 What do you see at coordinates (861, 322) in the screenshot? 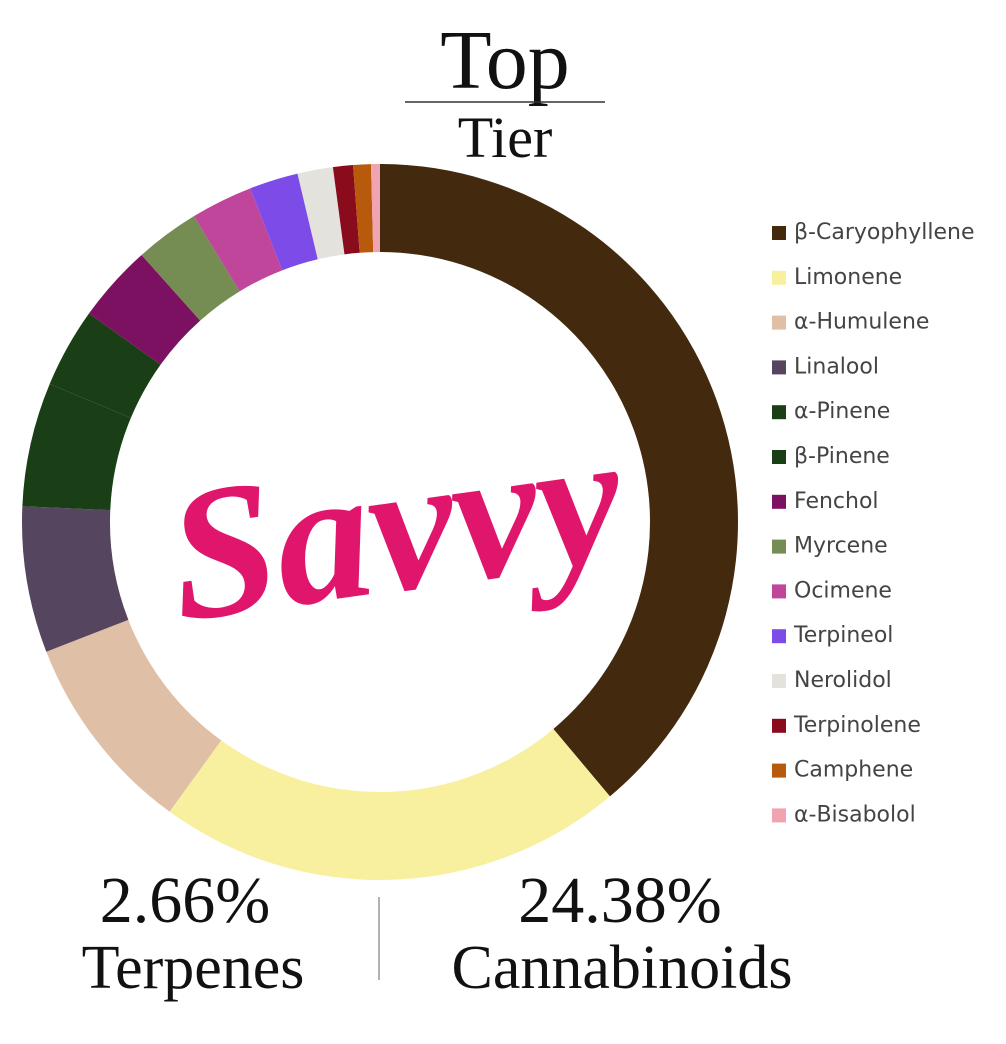
I see `legend-label: α-Humulene` at bounding box center [861, 322].